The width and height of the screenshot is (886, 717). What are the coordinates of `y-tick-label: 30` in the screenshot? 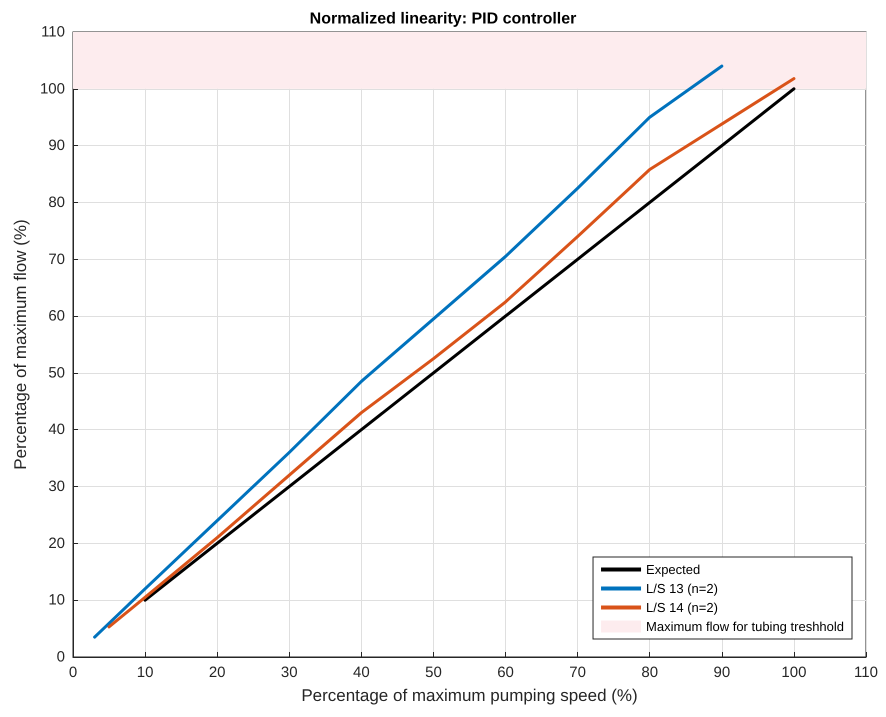 It's located at (56, 487).